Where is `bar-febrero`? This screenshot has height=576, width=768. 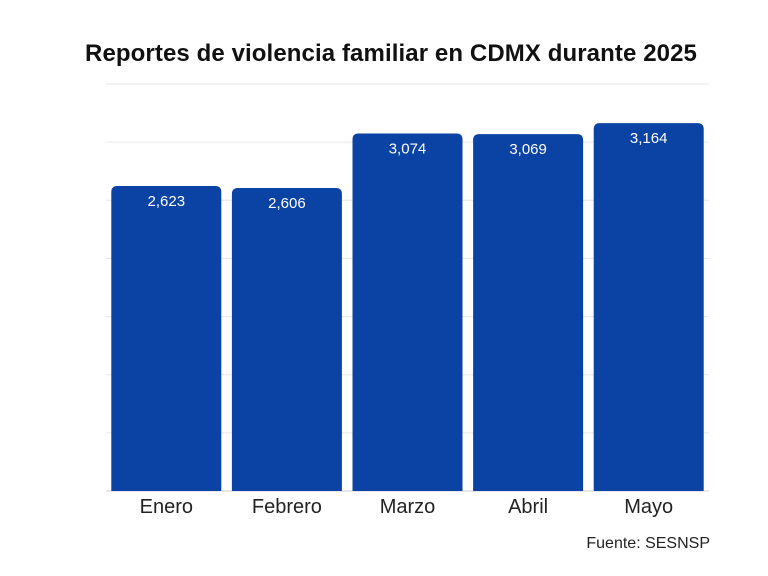
bar-febrero is located at coordinates (286, 339).